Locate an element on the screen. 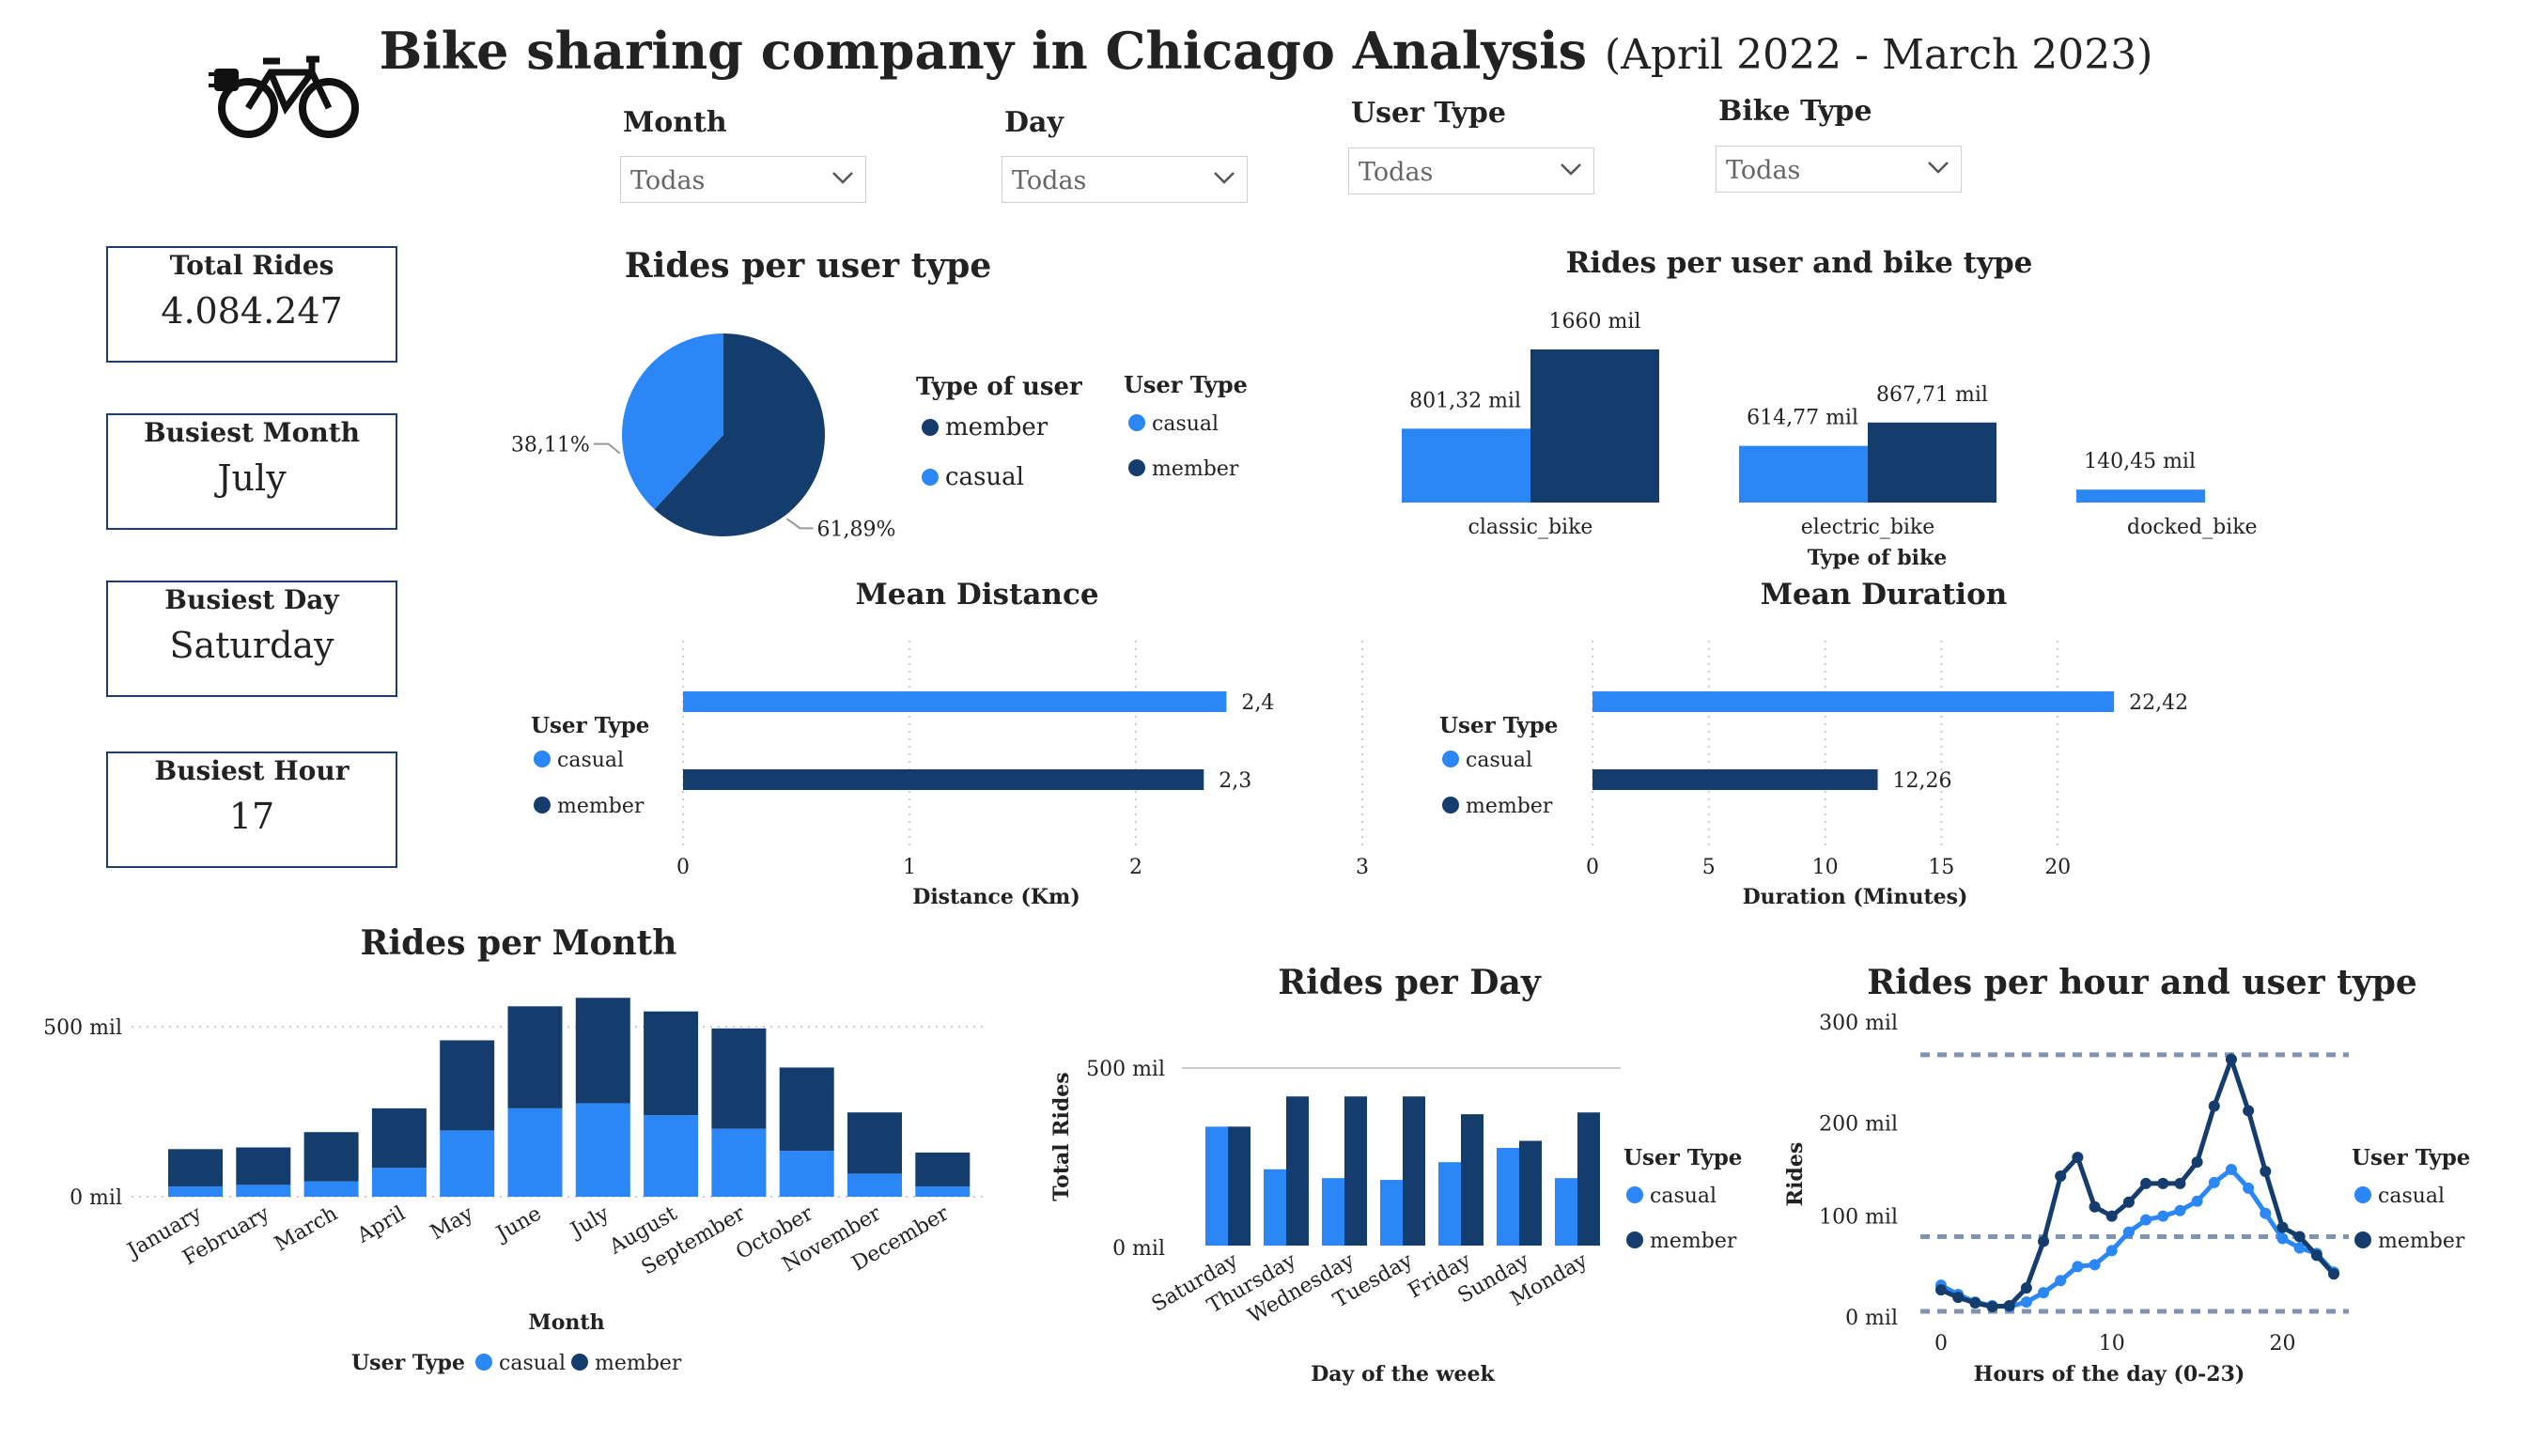  day-x-axis-title: Day of the week is located at coordinates (1403, 1374).